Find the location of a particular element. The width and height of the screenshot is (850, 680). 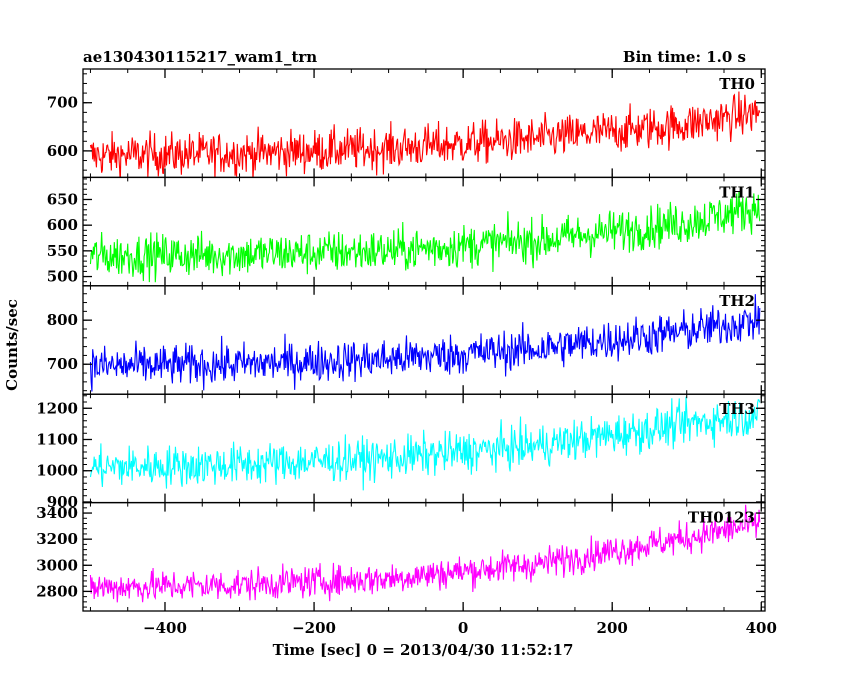

y-tick-label: 1100 is located at coordinates (57, 439).